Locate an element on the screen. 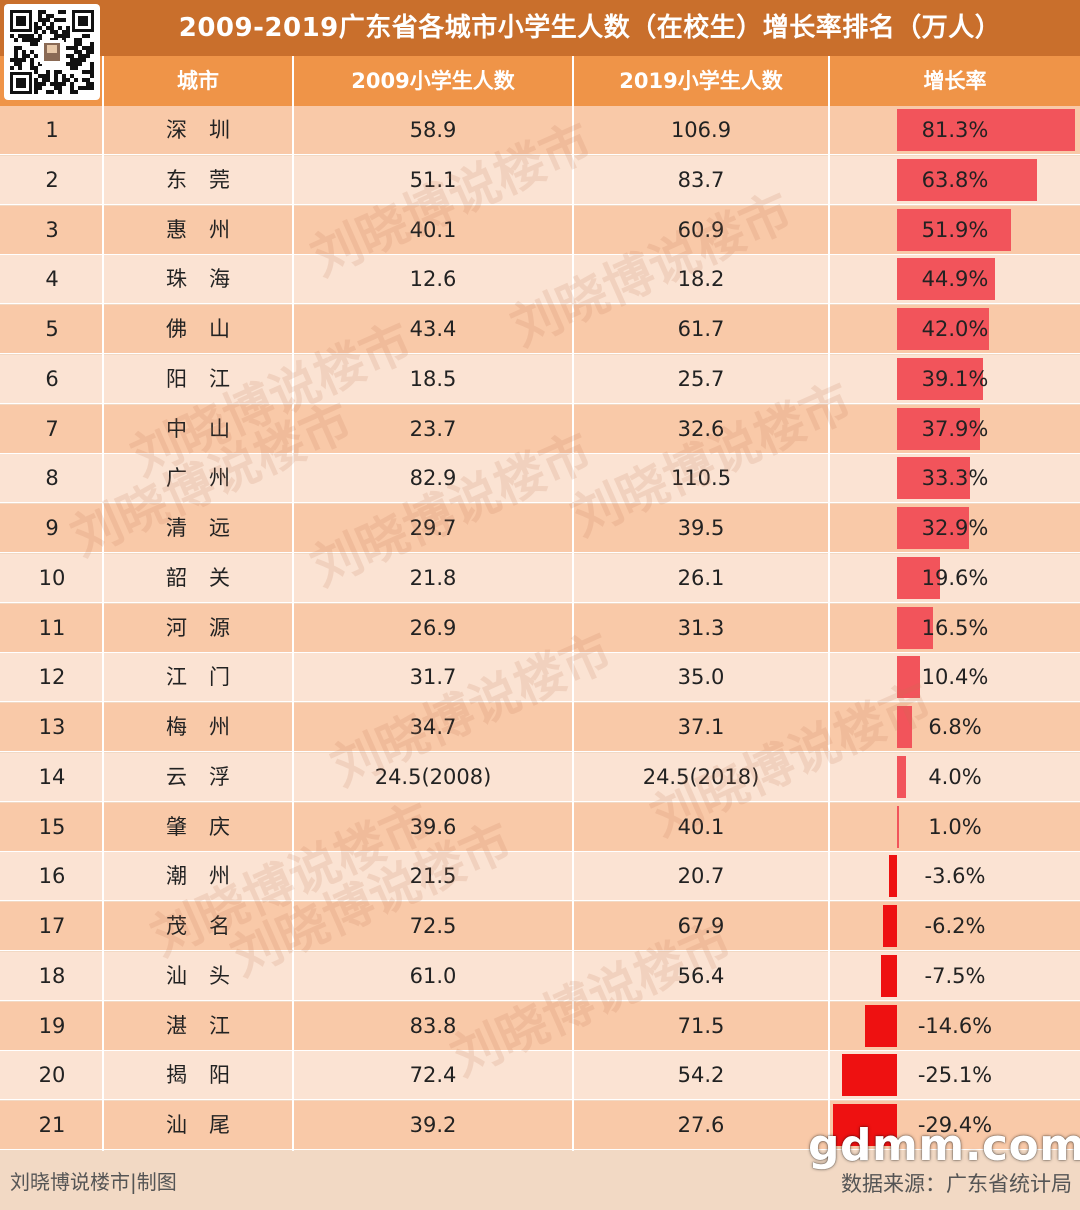  value-2019-cell: 106.9 is located at coordinates (701, 130).